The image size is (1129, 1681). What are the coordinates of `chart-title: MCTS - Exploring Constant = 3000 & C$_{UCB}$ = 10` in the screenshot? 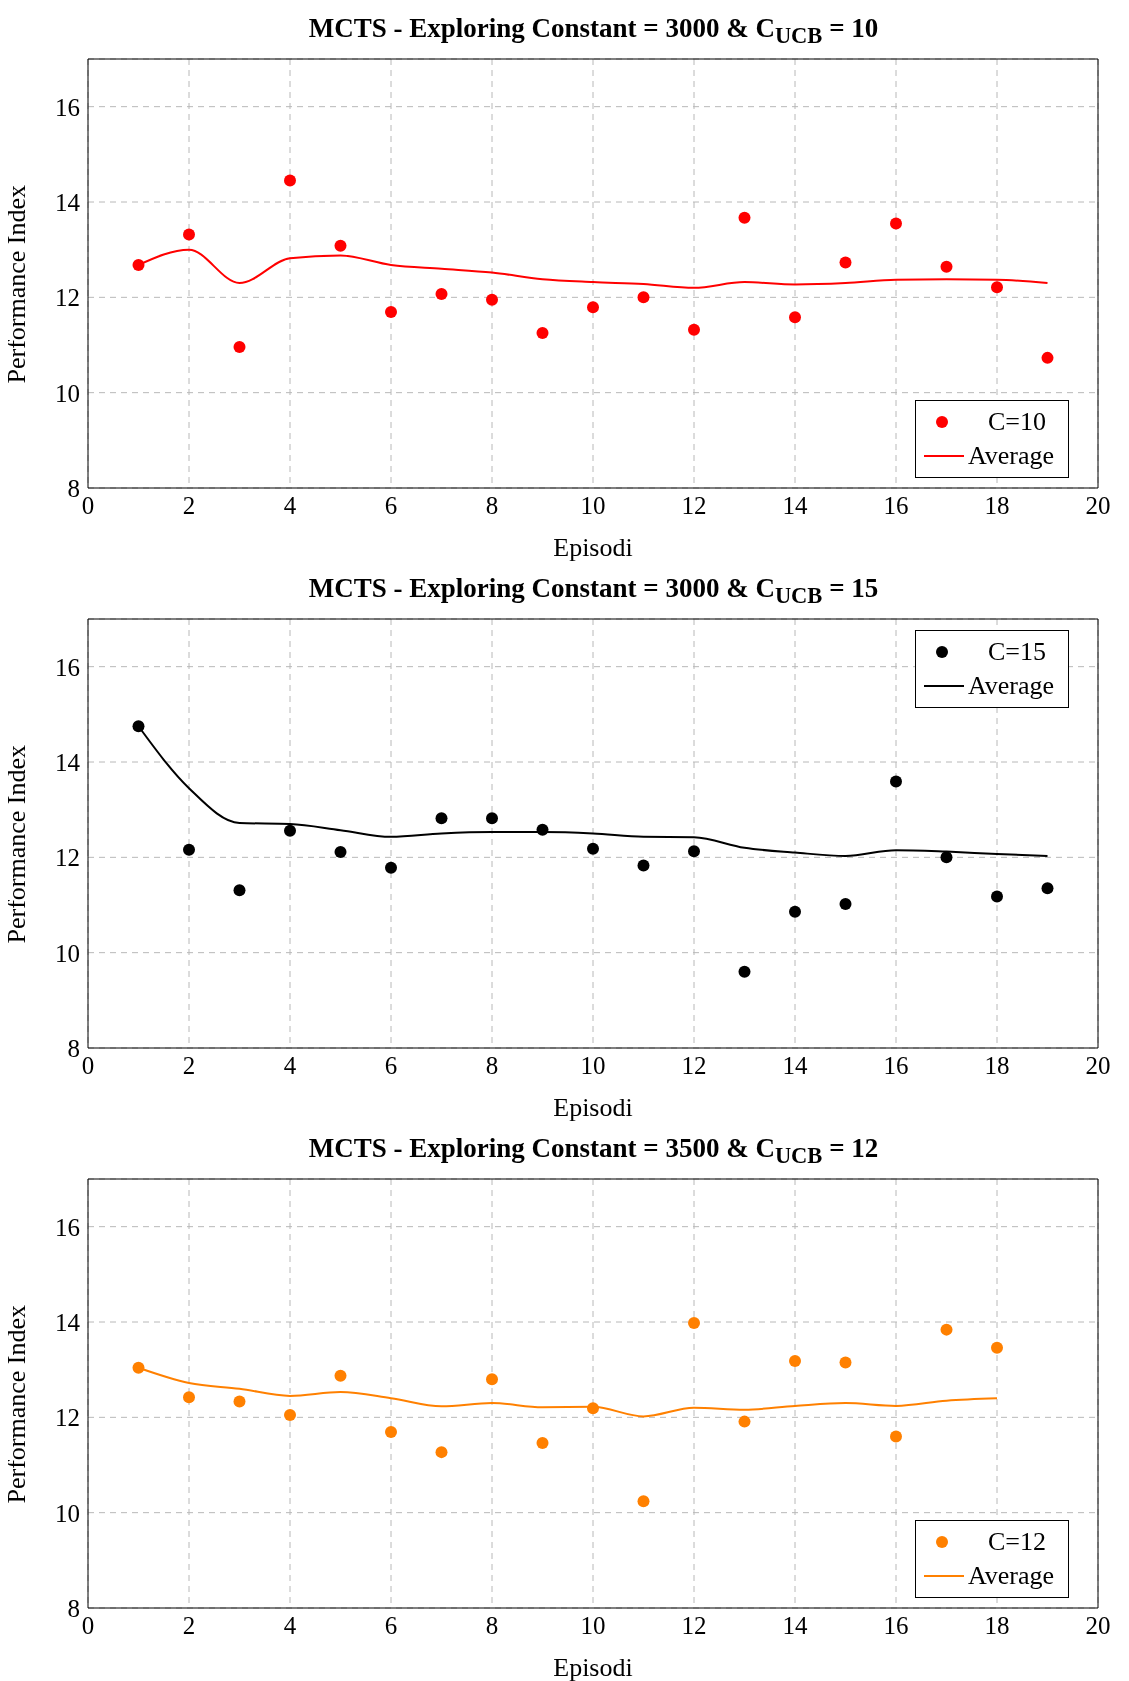 It's located at (593, 30).